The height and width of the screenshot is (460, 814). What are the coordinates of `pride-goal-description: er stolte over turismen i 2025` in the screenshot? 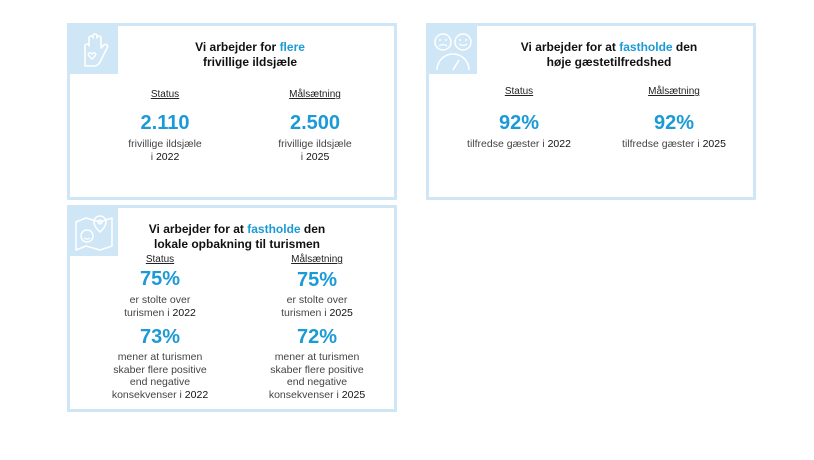 It's located at (317, 306).